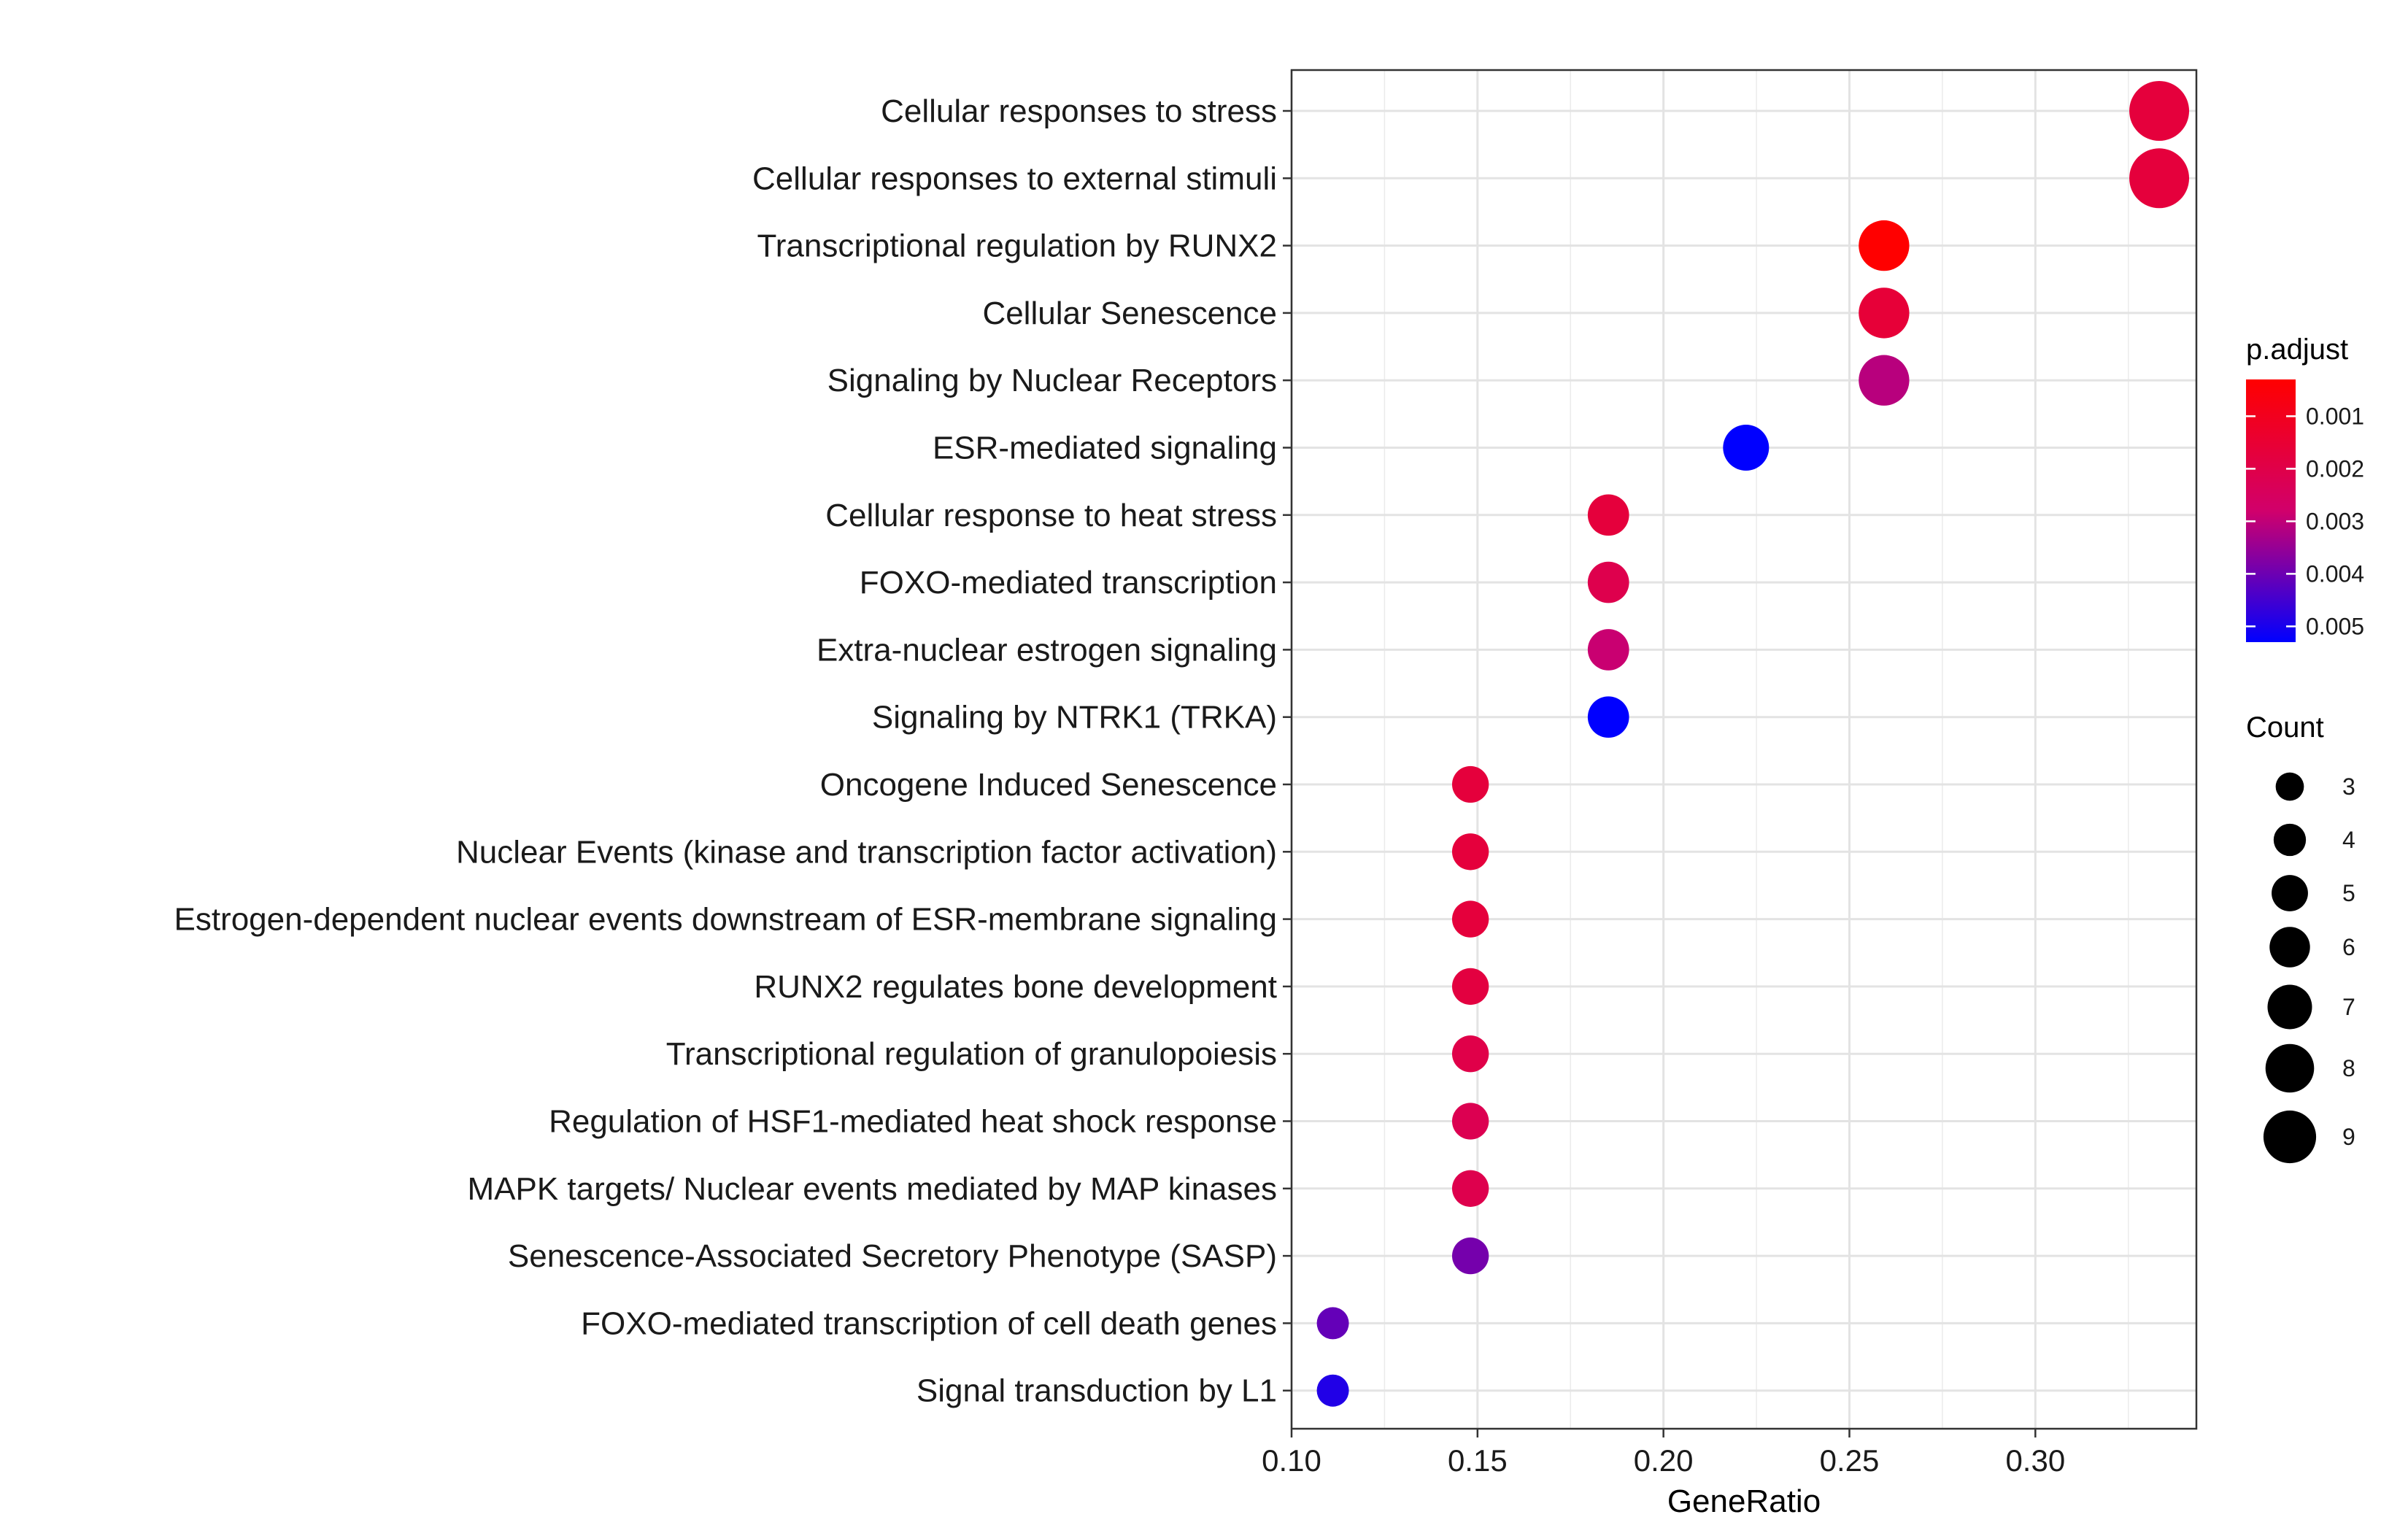 This screenshot has width=2408, height=1536. Describe the element at coordinates (1068, 583) in the screenshot. I see `y-tick-label: FOXO-mediated transcription` at that location.